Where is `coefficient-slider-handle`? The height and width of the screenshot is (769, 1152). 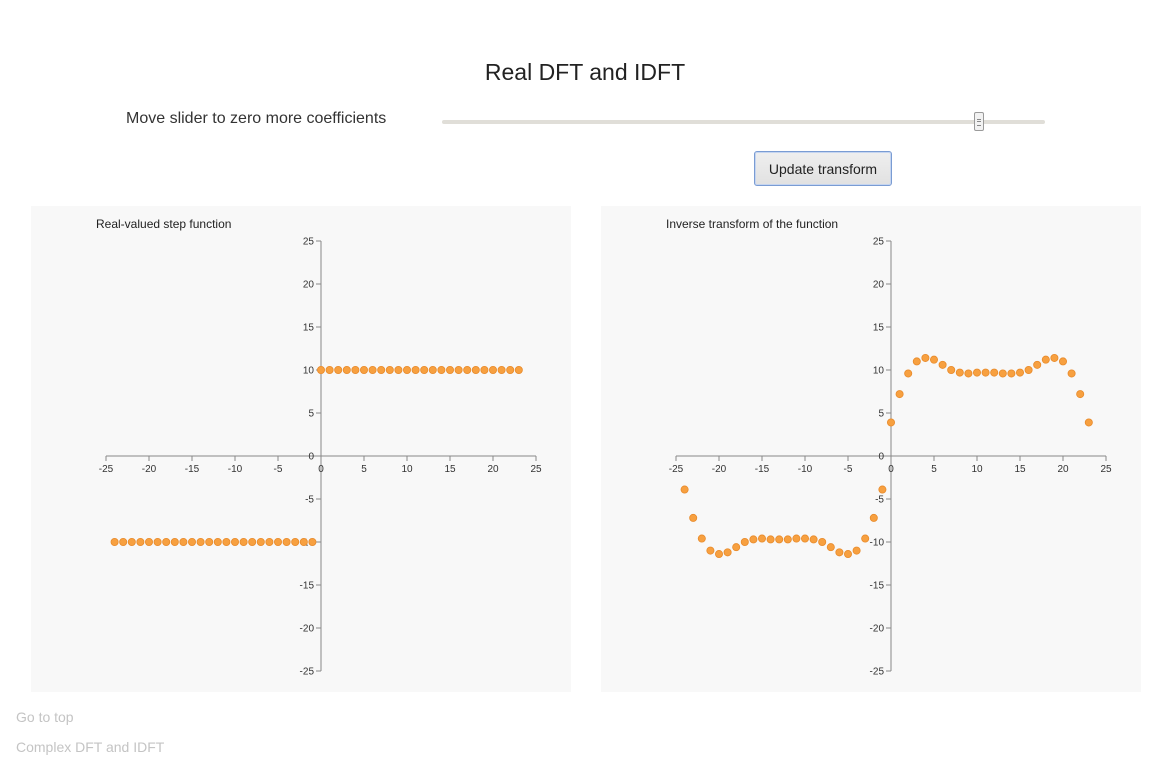
coefficient-slider-handle is located at coordinates (978, 121).